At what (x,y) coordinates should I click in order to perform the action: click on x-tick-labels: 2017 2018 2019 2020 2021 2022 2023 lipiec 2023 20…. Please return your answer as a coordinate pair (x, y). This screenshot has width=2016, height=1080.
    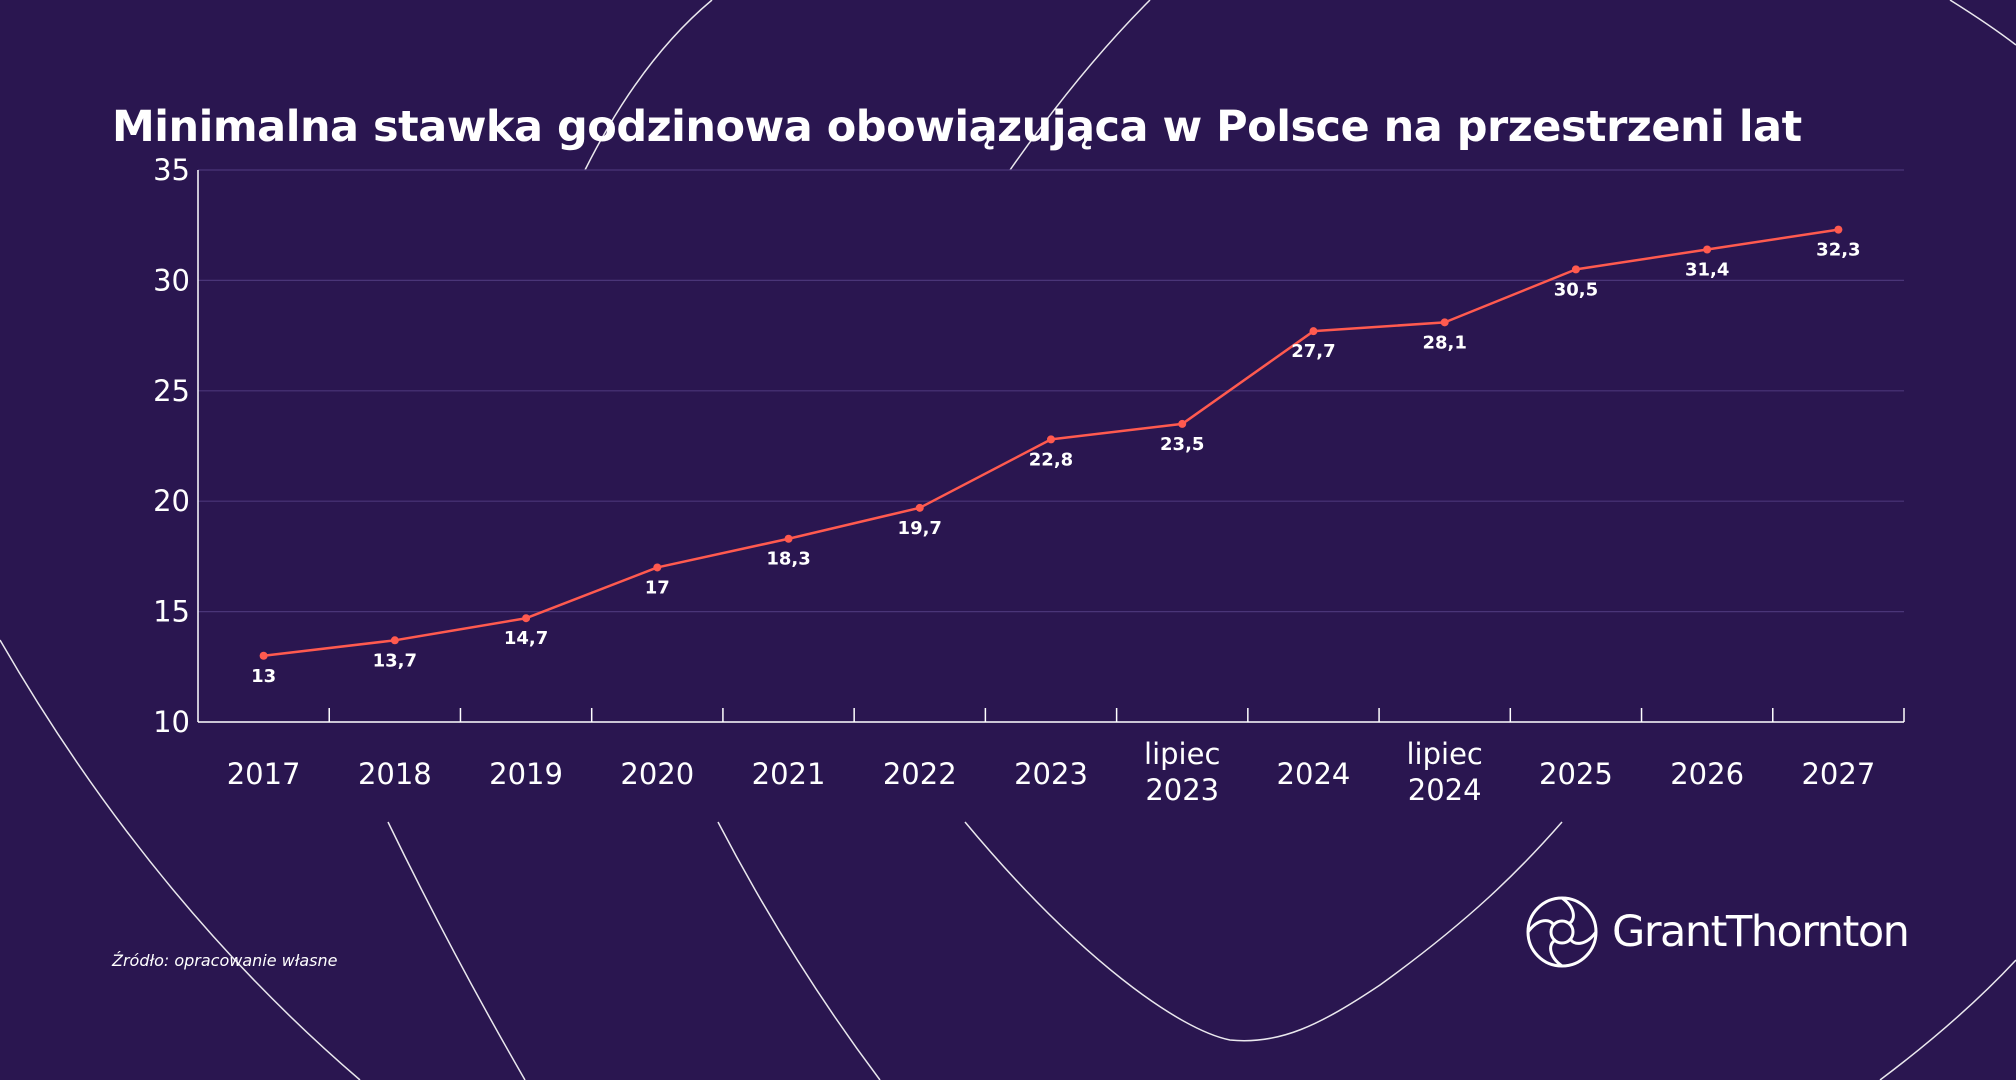
    Looking at the image, I should click on (1051, 772).